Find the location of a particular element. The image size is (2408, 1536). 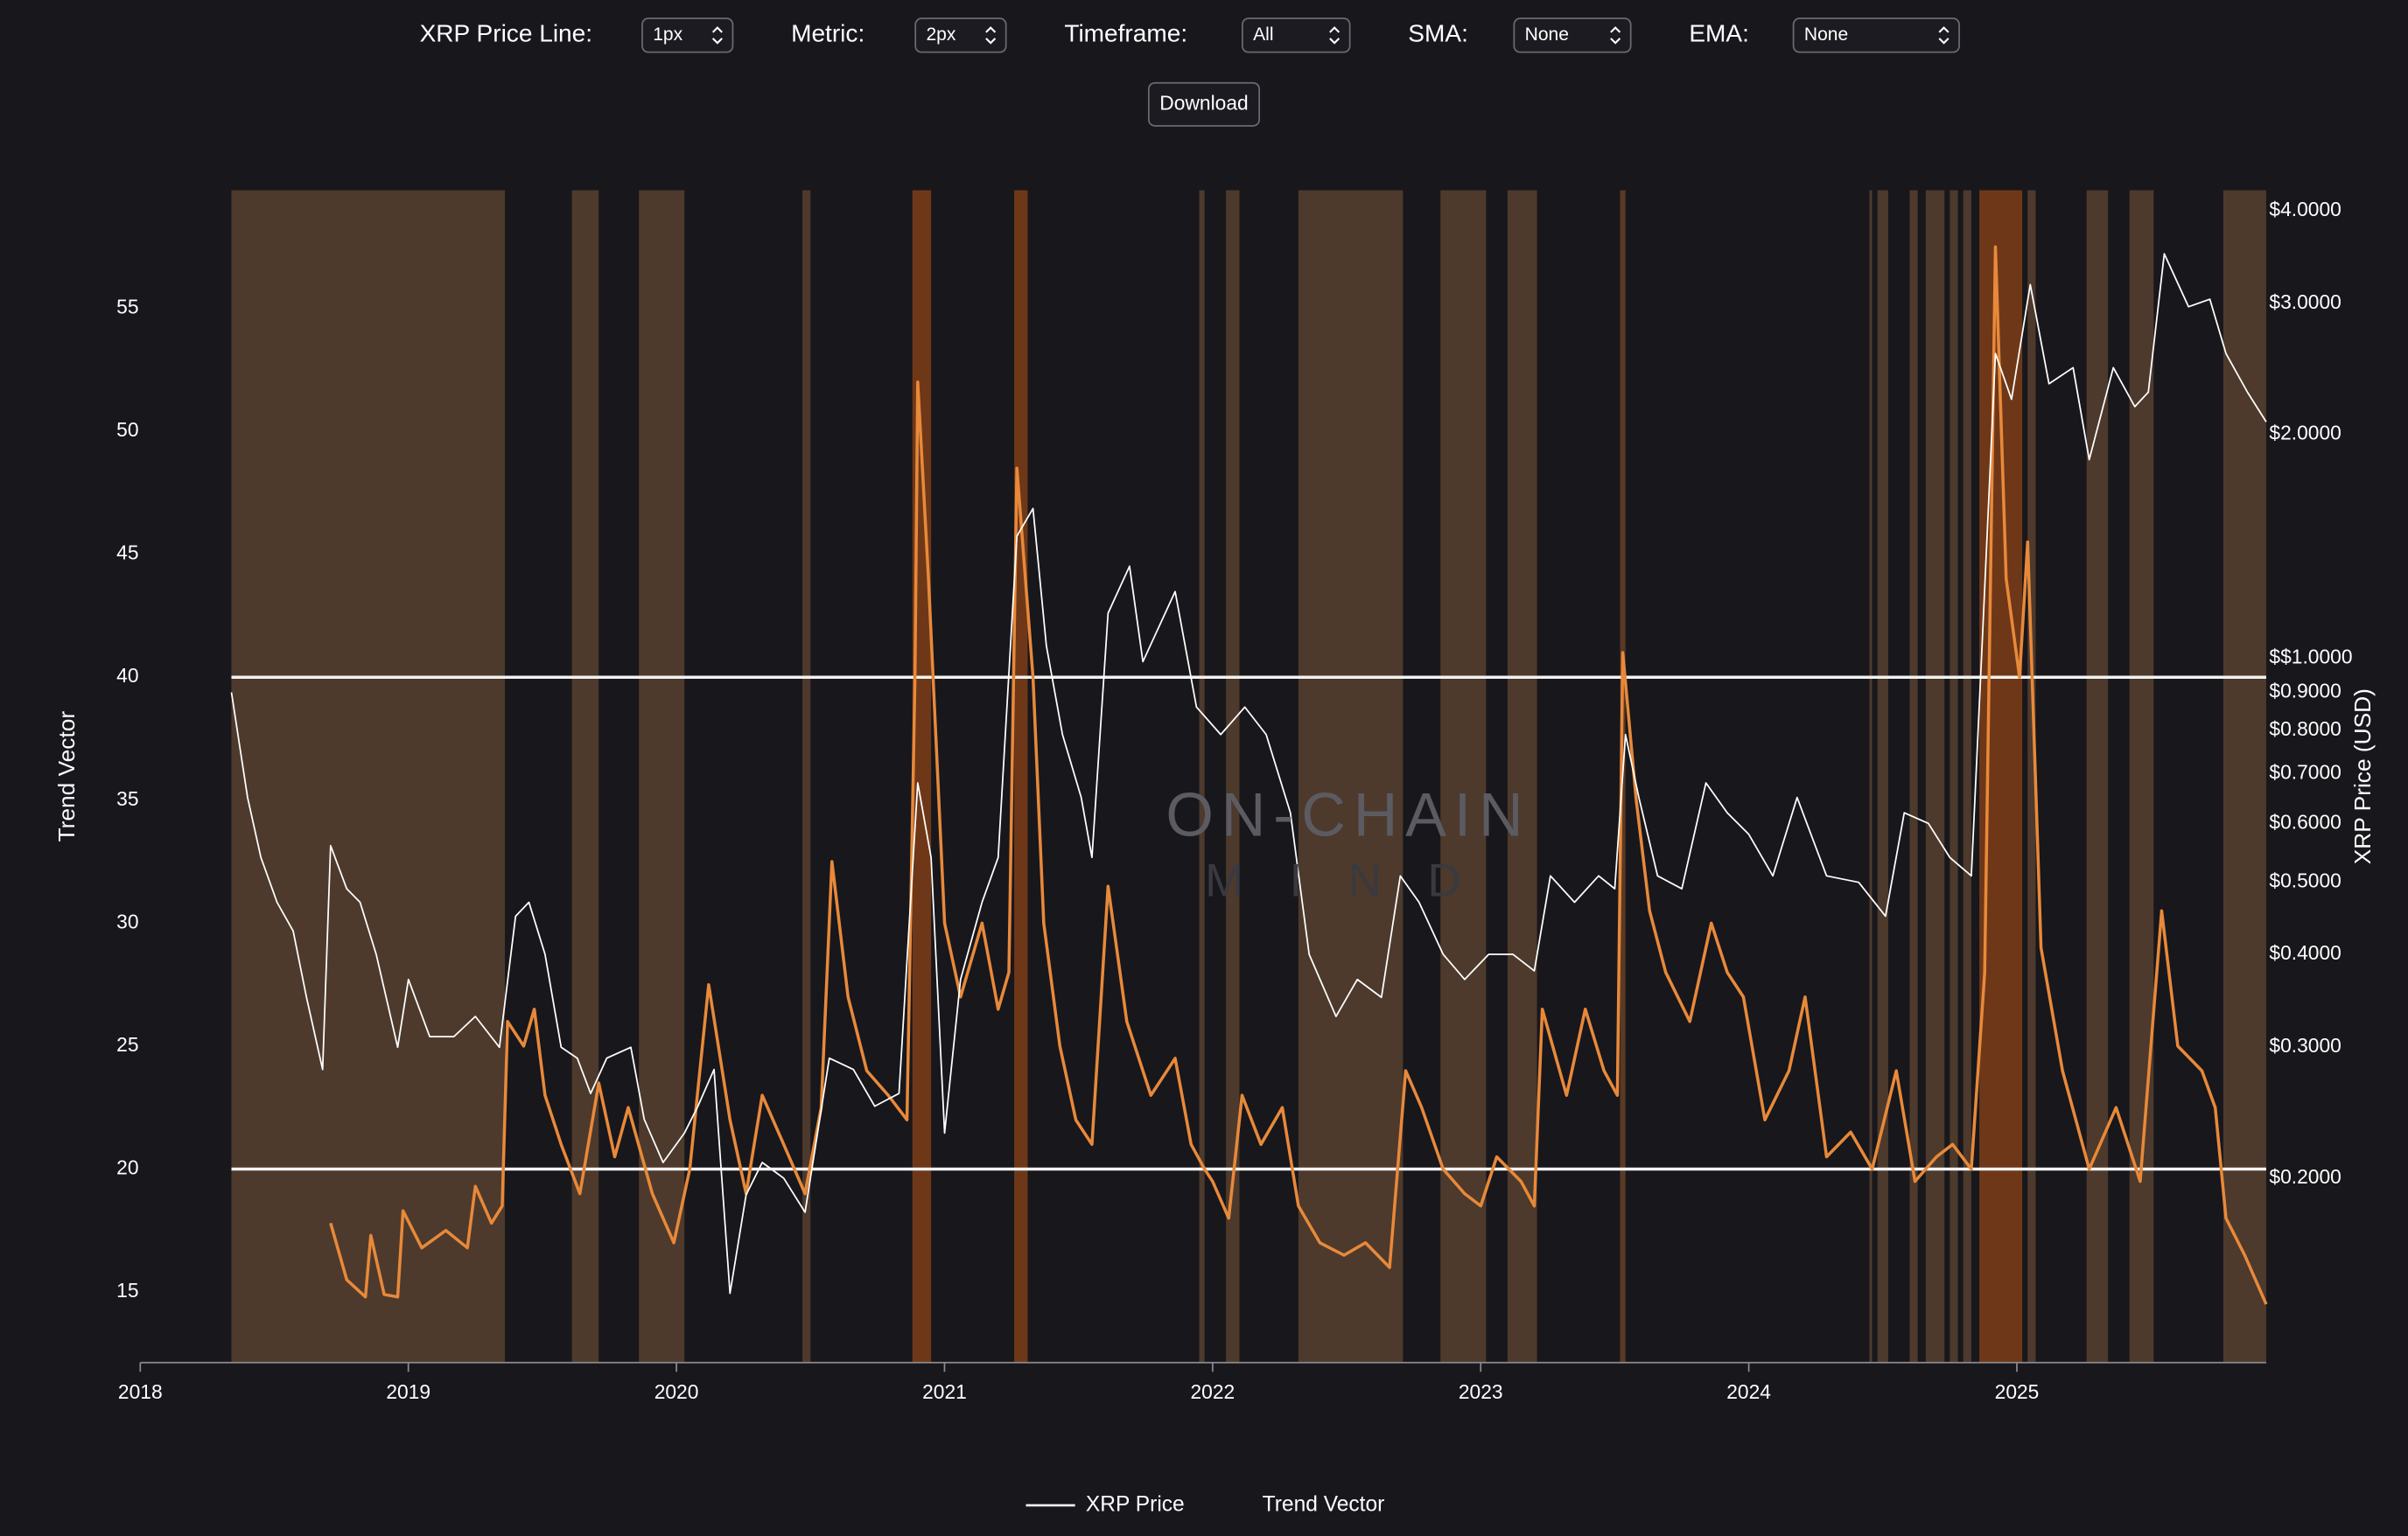

select-value: 1px is located at coordinates (667, 34).